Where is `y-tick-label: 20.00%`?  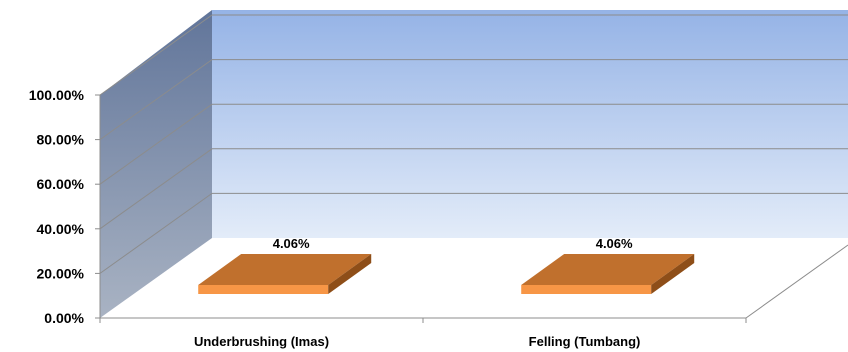
y-tick-label: 20.00% is located at coordinates (61, 273).